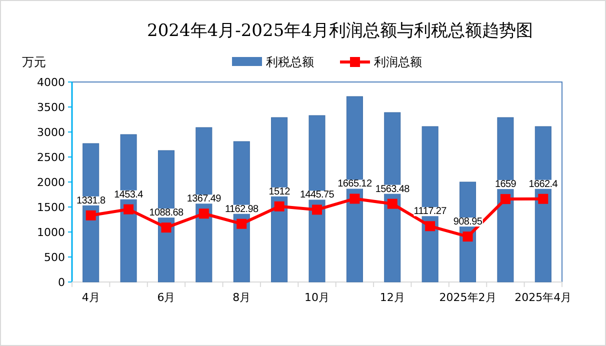 The height and width of the screenshot is (346, 606). Describe the element at coordinates (91, 297) in the screenshot. I see `x-tick-label: 4月` at that location.